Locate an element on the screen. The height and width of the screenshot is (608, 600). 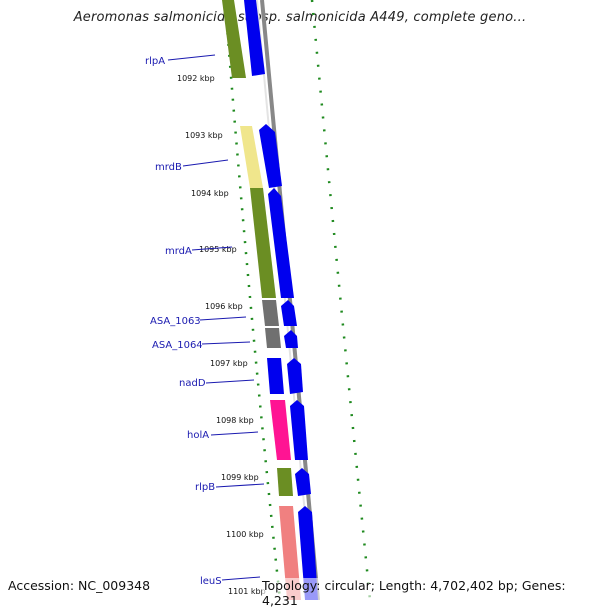
gene-label-rlpB: rlpB is located at coordinates (205, 487).